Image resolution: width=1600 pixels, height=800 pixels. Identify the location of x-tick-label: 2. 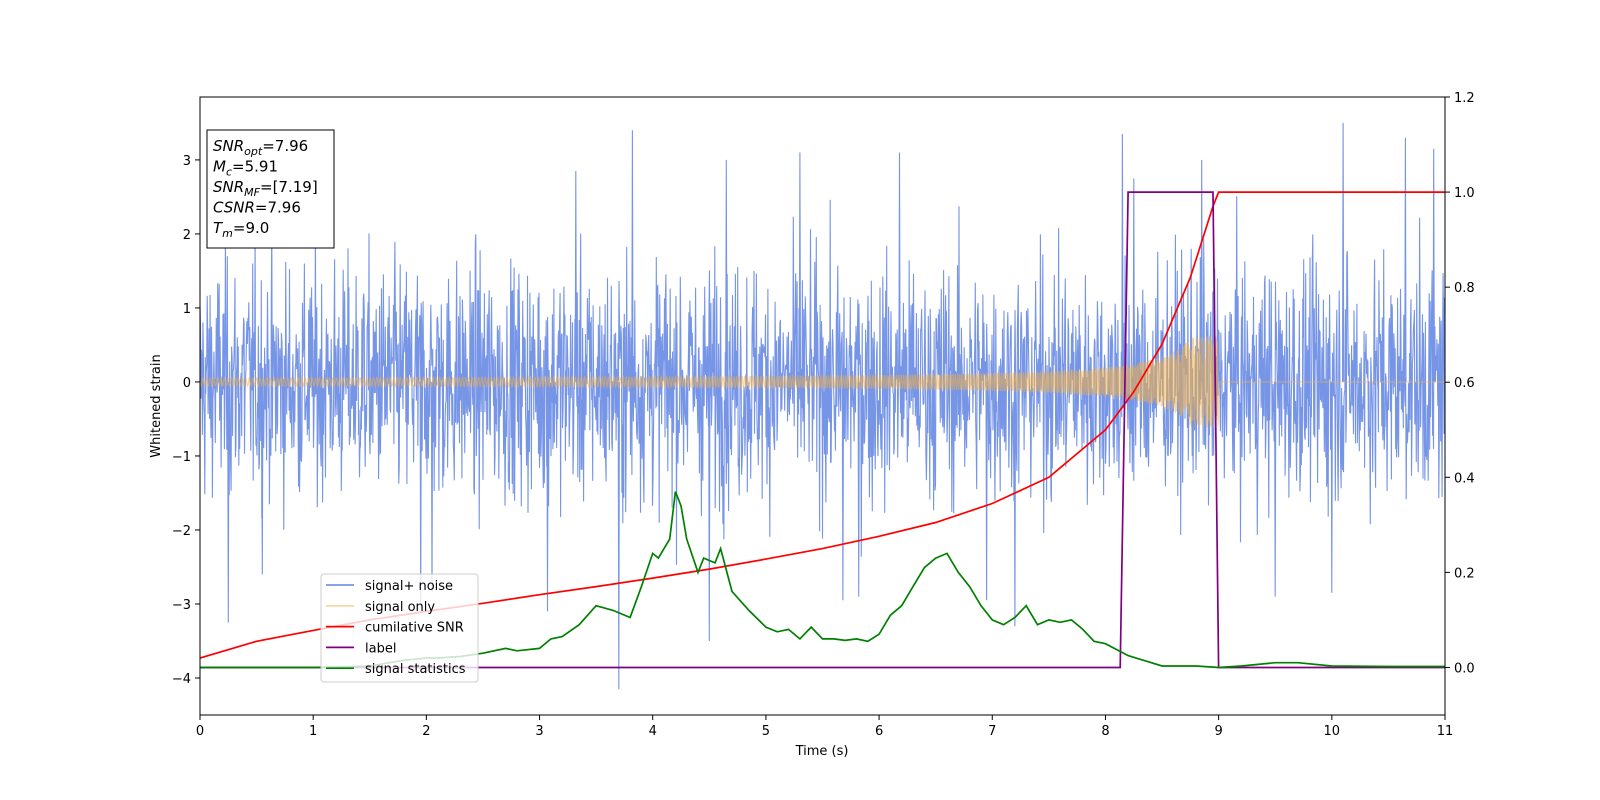
(426, 731).